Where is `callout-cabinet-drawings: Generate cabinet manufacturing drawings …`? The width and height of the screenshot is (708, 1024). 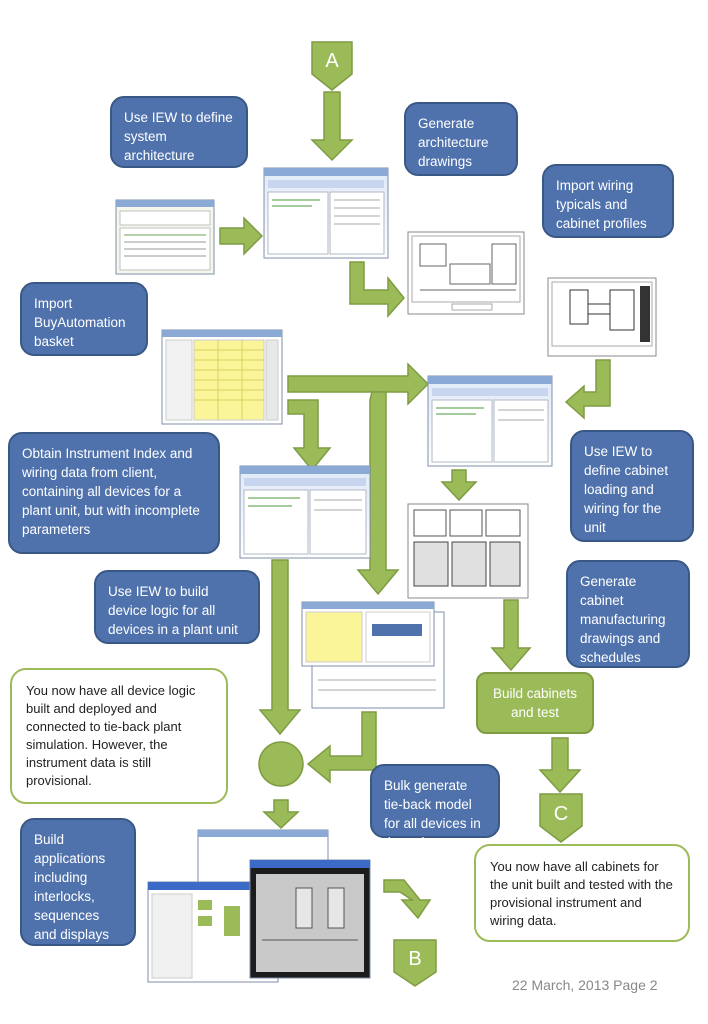 callout-cabinet-drawings: Generate cabinet manufacturing drawings … is located at coordinates (628, 614).